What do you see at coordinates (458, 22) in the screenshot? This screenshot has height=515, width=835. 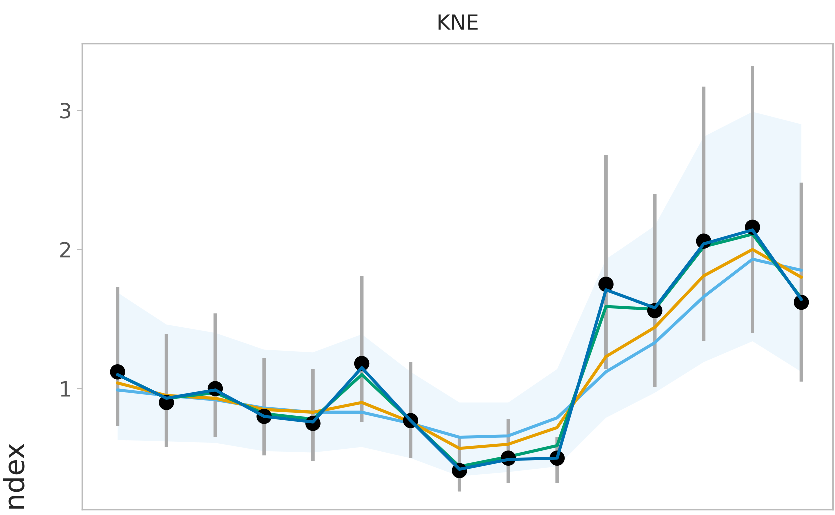 I see `chart-title: KNE` at bounding box center [458, 22].